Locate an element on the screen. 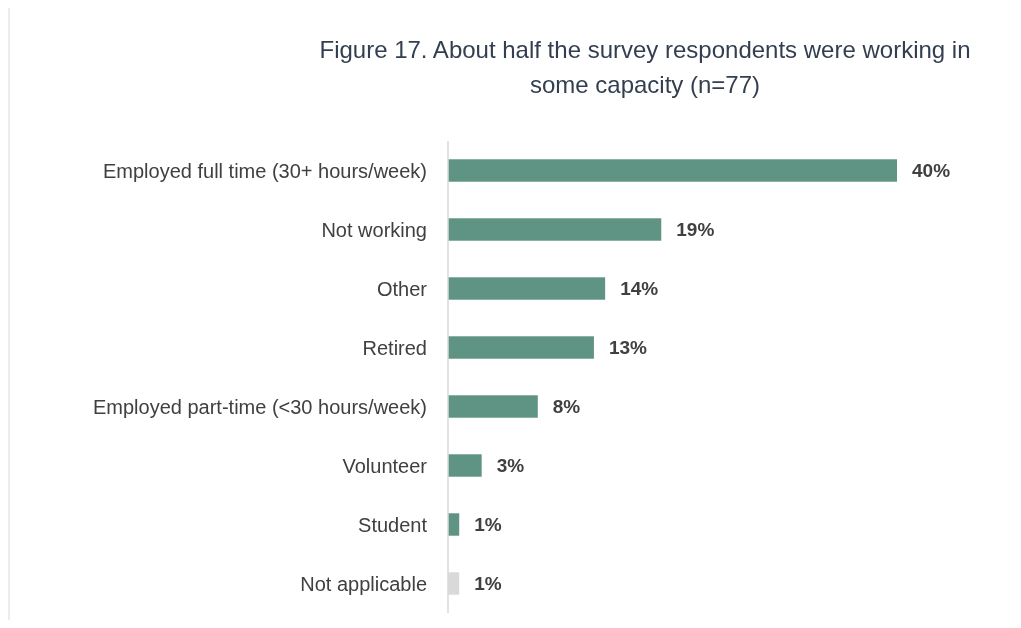 The height and width of the screenshot is (628, 1021). y-tick-label: Not applicable is located at coordinates (363, 583).